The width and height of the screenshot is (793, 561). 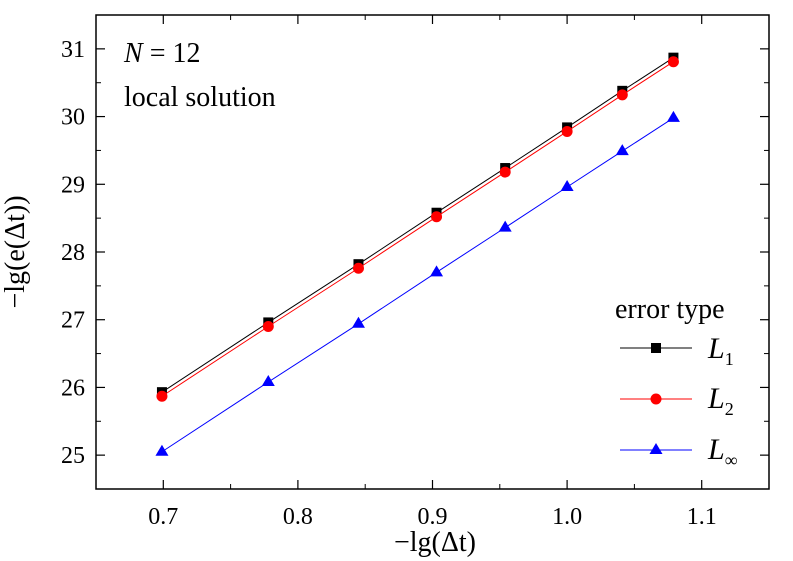 I want to click on y-tick-label: 28, so click(x=73, y=253).